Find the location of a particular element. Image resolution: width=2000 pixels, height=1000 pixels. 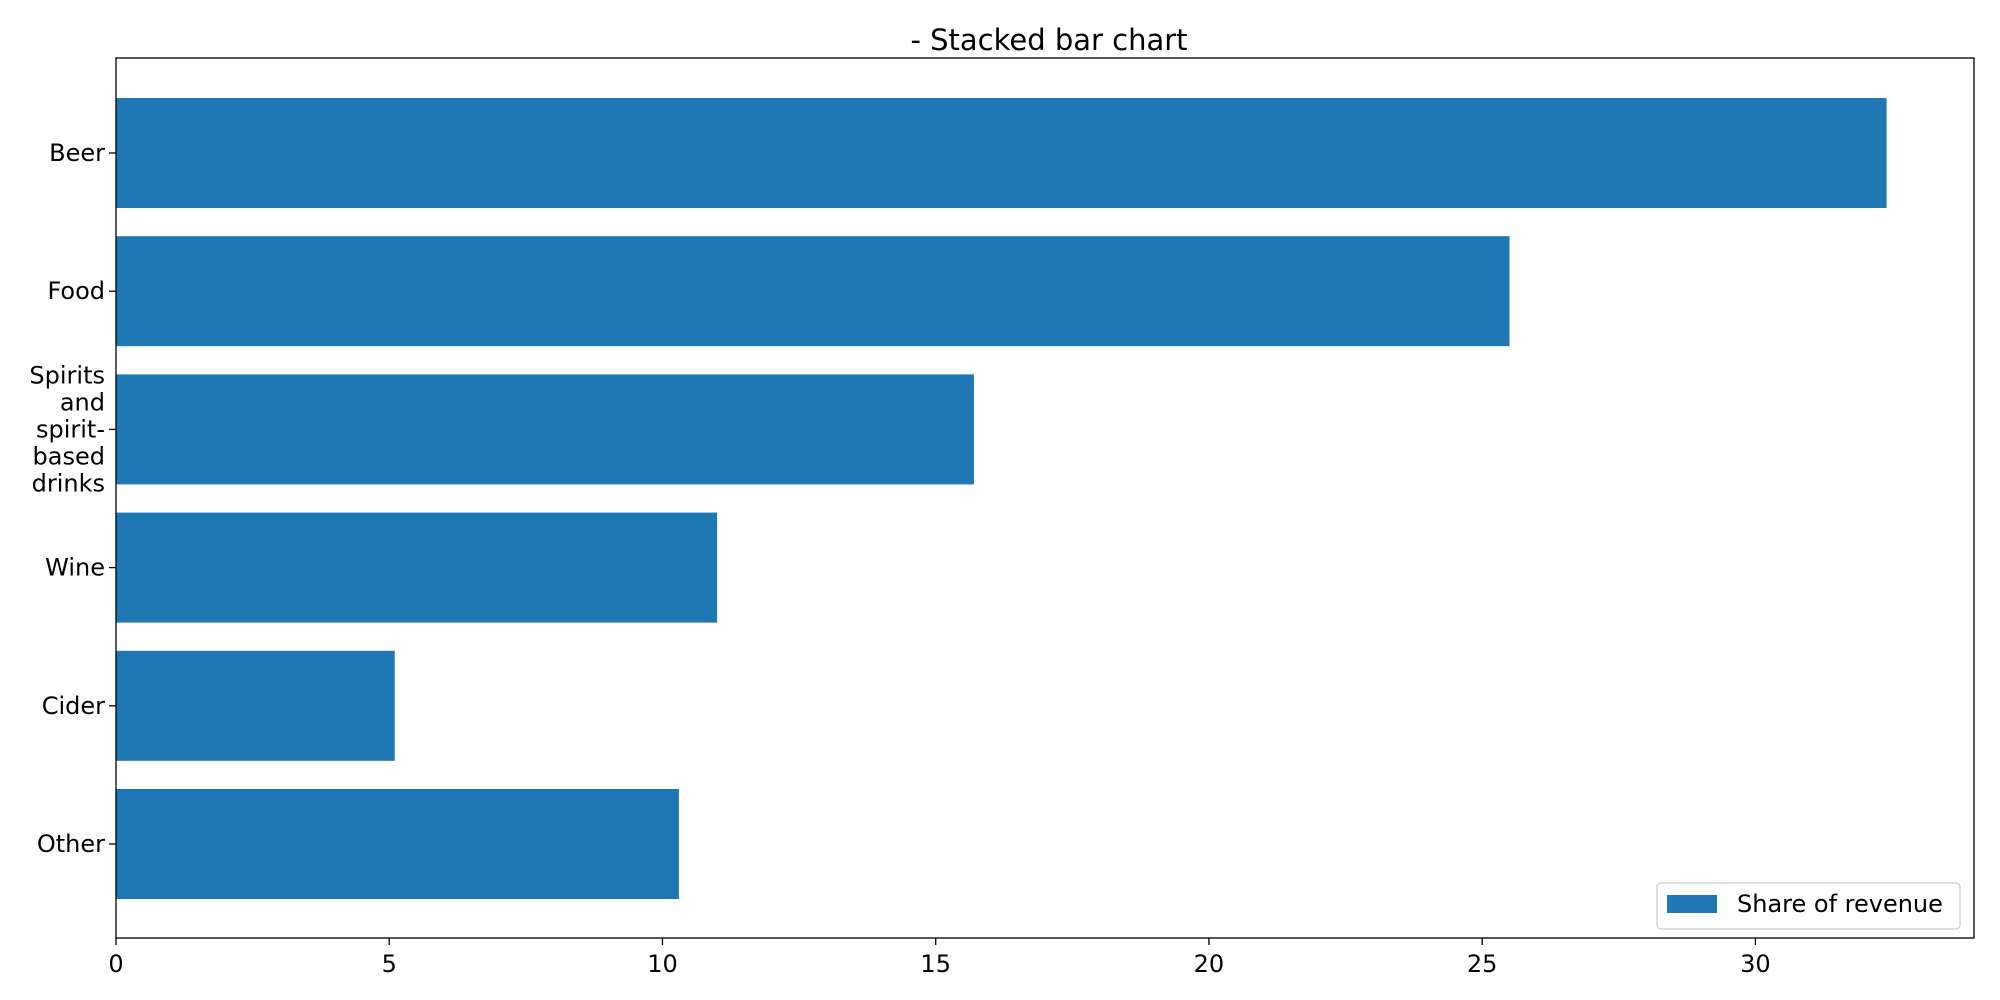

x-tick-label: 5 is located at coordinates (389, 964).